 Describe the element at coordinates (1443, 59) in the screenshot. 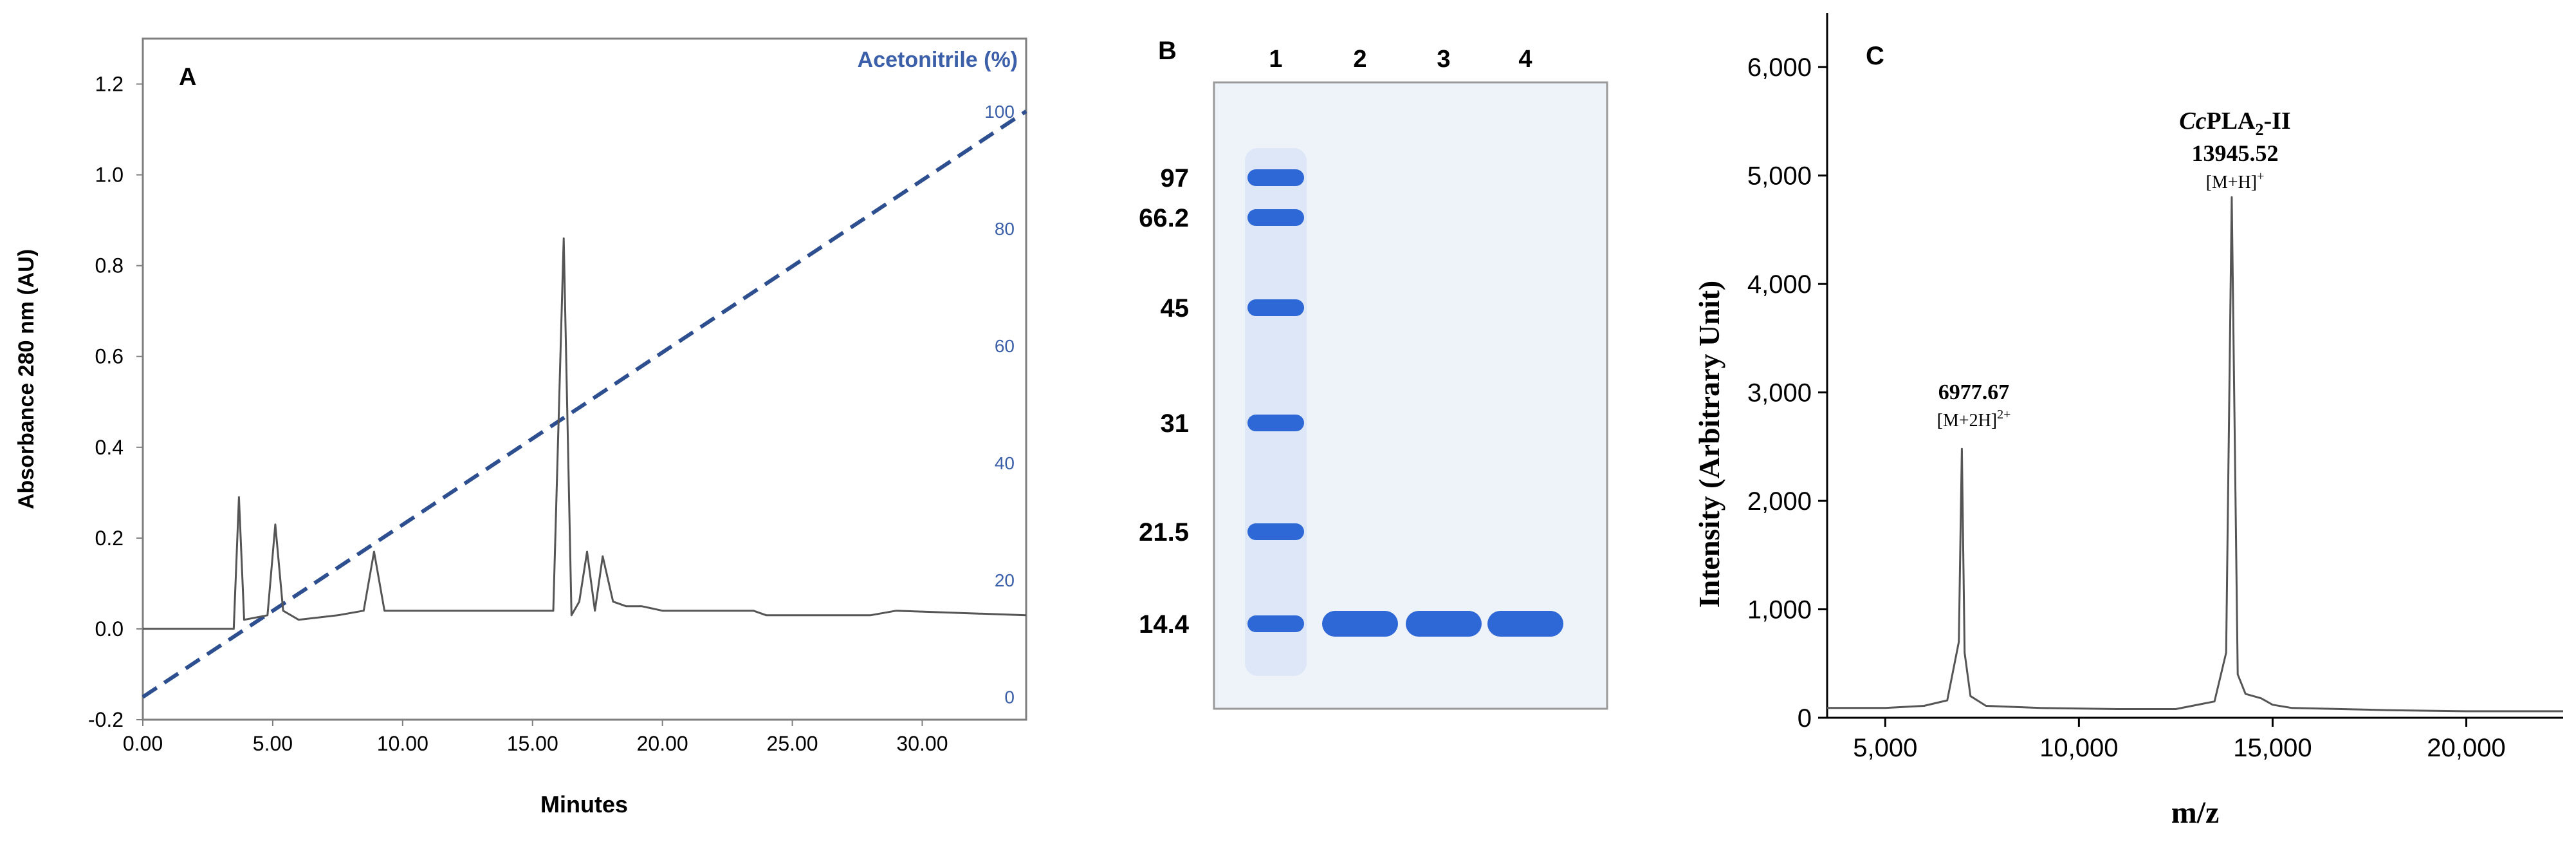

I see `lane-label-3: 3` at that location.